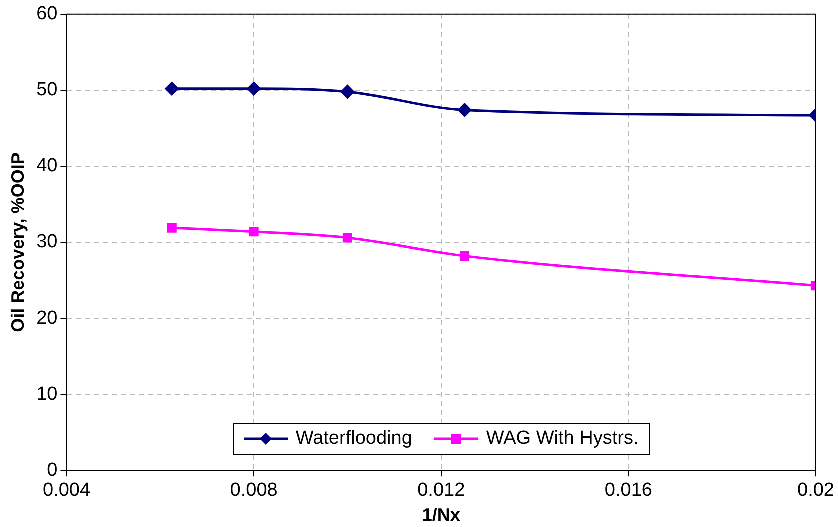 This screenshot has width=838, height=527. What do you see at coordinates (47, 90) in the screenshot?
I see `y-tick-label: 50` at bounding box center [47, 90].